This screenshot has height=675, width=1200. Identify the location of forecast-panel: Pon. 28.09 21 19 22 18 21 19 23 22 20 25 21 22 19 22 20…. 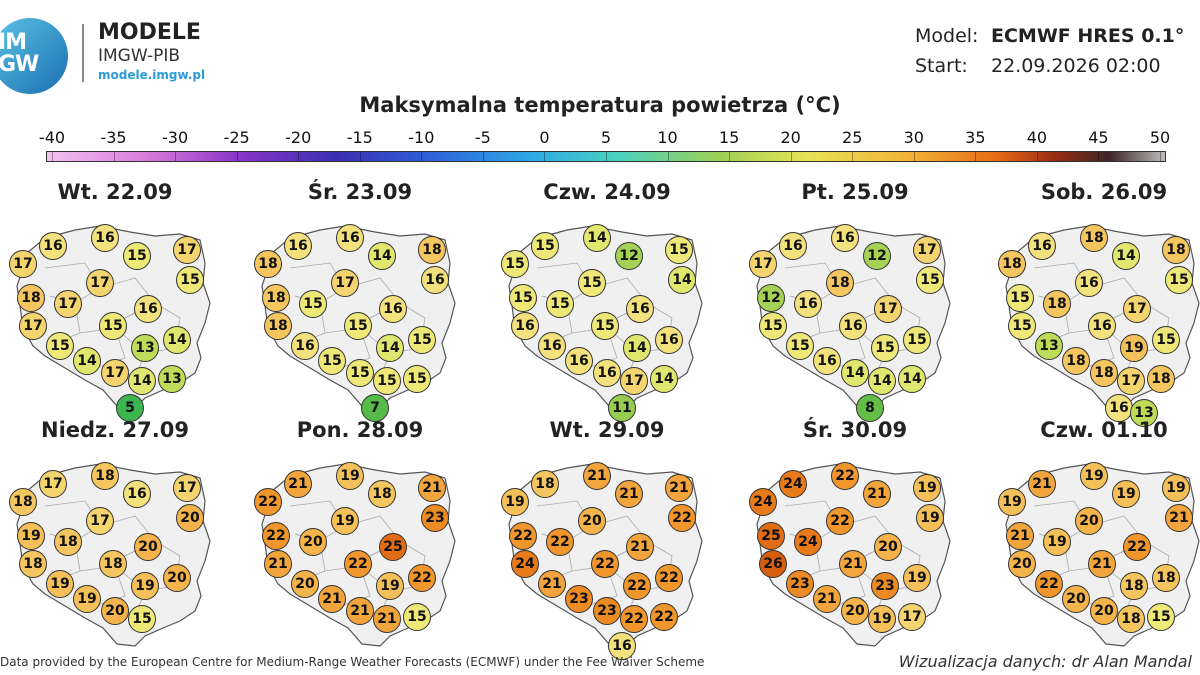
(370, 535).